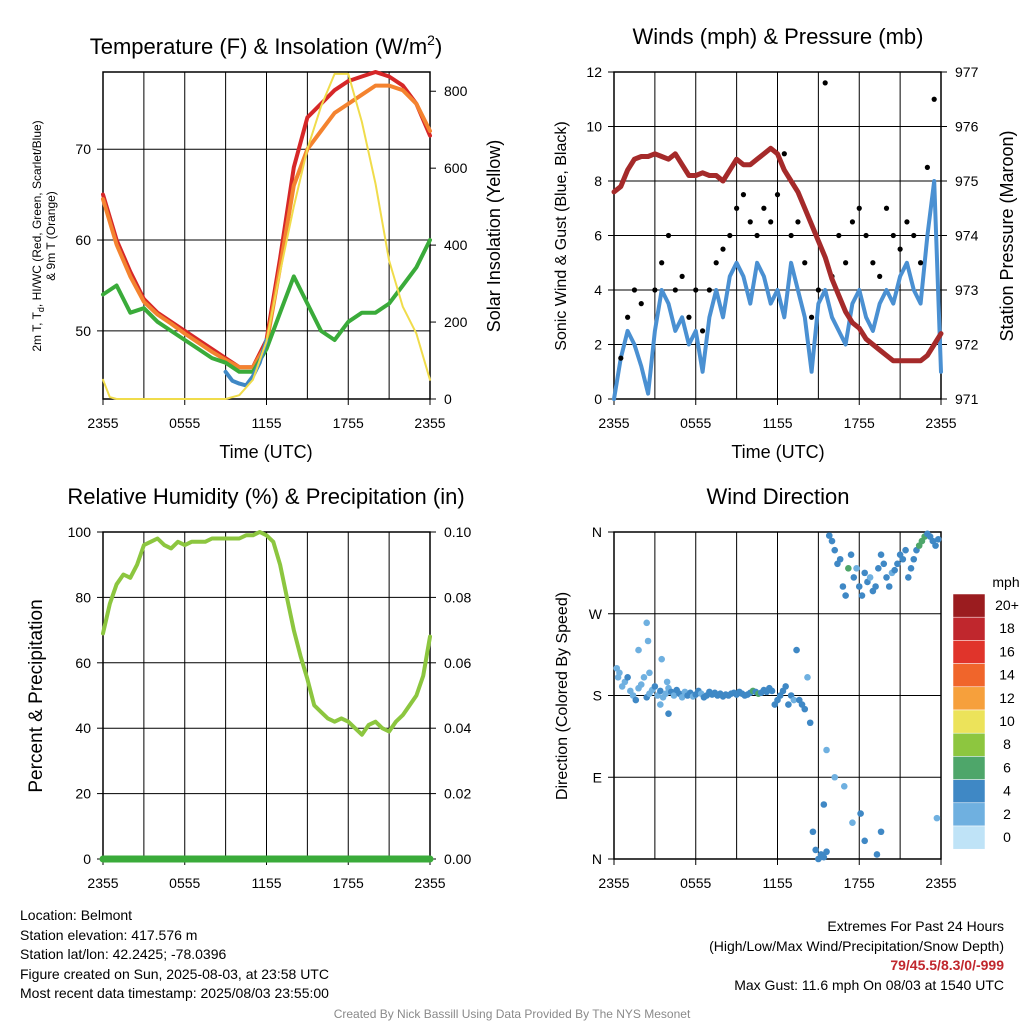 The height and width of the screenshot is (1024, 1024). What do you see at coordinates (456, 322) in the screenshot?
I see `temp-y2-tick-label: 200` at bounding box center [456, 322].